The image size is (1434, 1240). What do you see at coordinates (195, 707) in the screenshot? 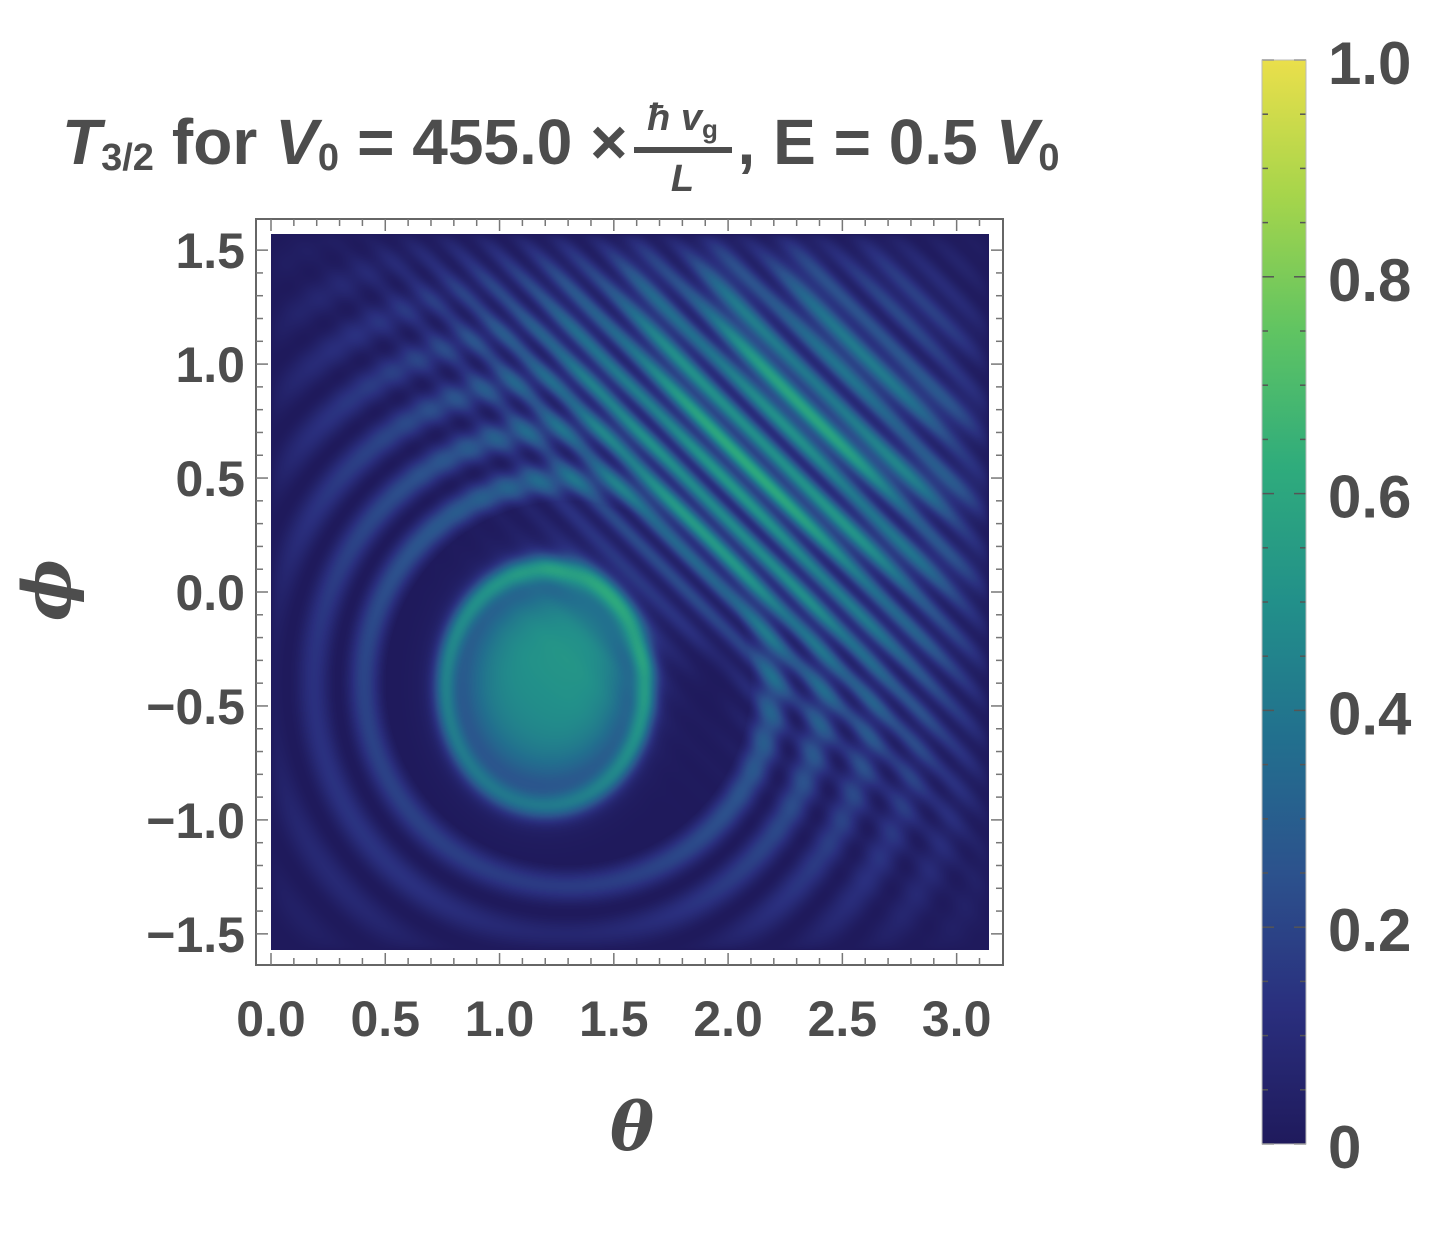
I see `y-tick-label: −0.5` at bounding box center [195, 707].